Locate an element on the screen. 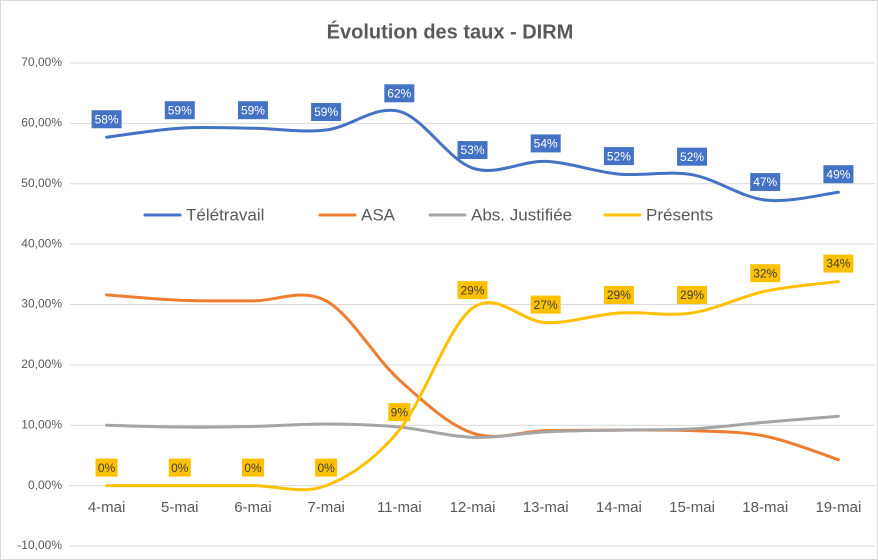 Image resolution: width=878 pixels, height=560 pixels. data-label: 9% is located at coordinates (400, 412).